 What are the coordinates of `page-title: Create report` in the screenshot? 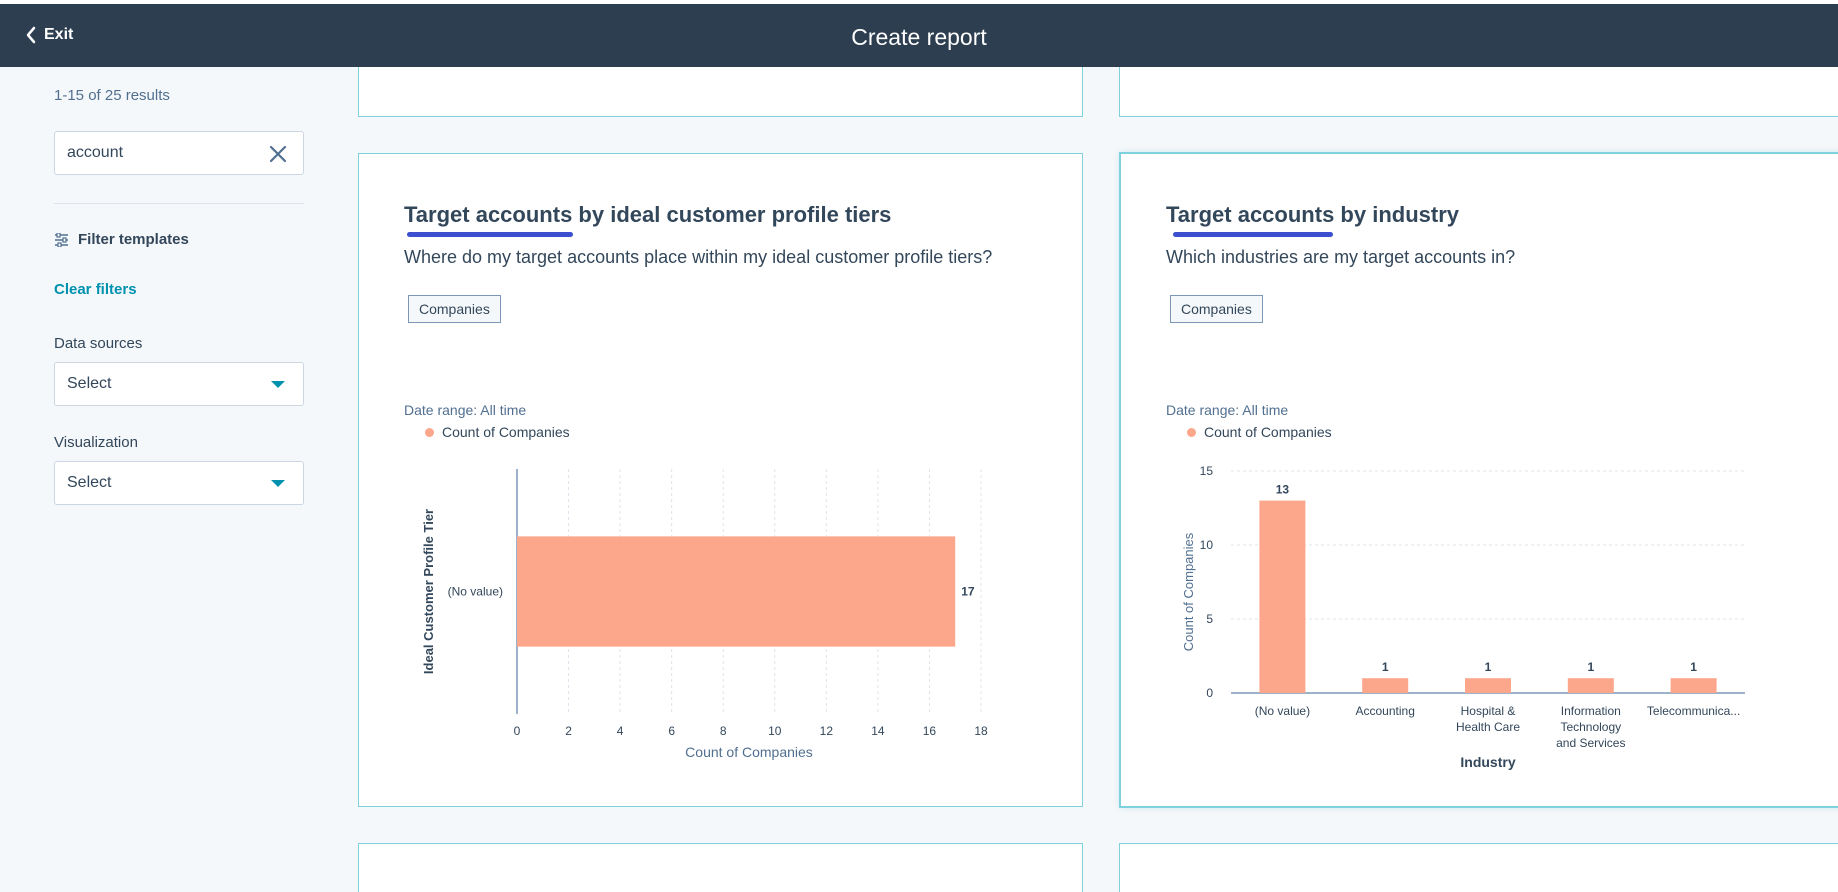 It's located at (919, 37).